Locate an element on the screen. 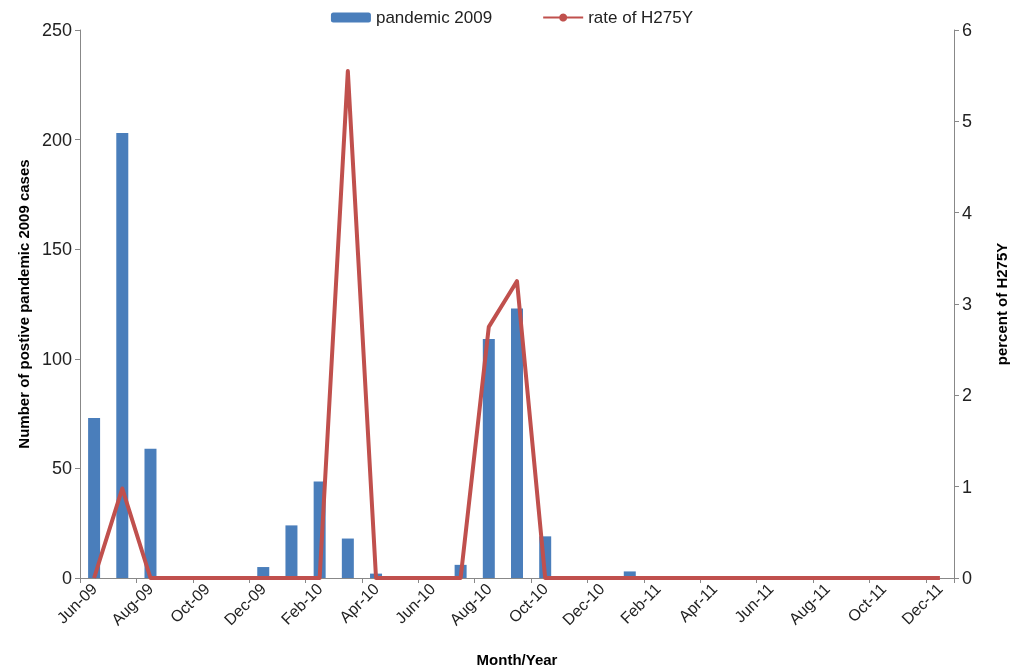 The image size is (1024, 672). y2-tick-label: 2 is located at coordinates (967, 395).